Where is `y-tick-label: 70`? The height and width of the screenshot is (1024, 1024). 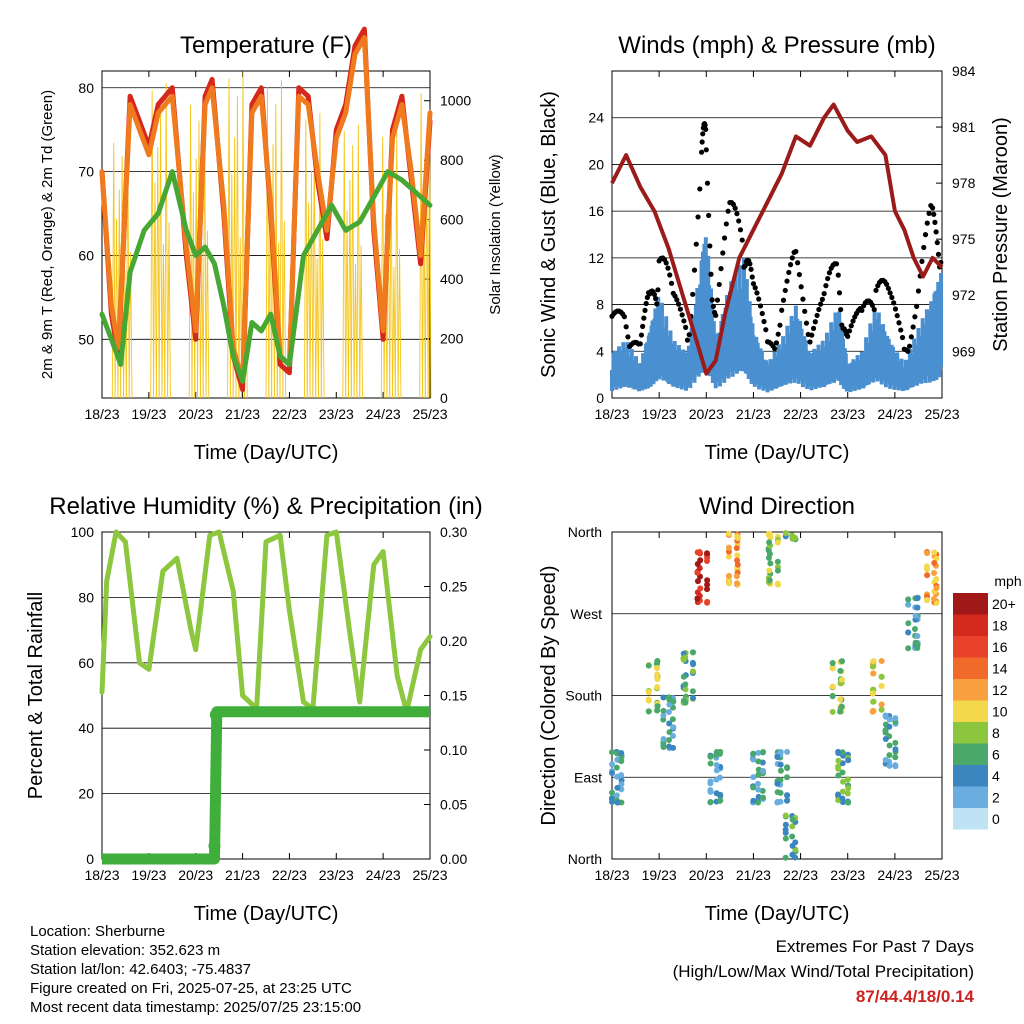 y-tick-label: 70 is located at coordinates (86, 172).